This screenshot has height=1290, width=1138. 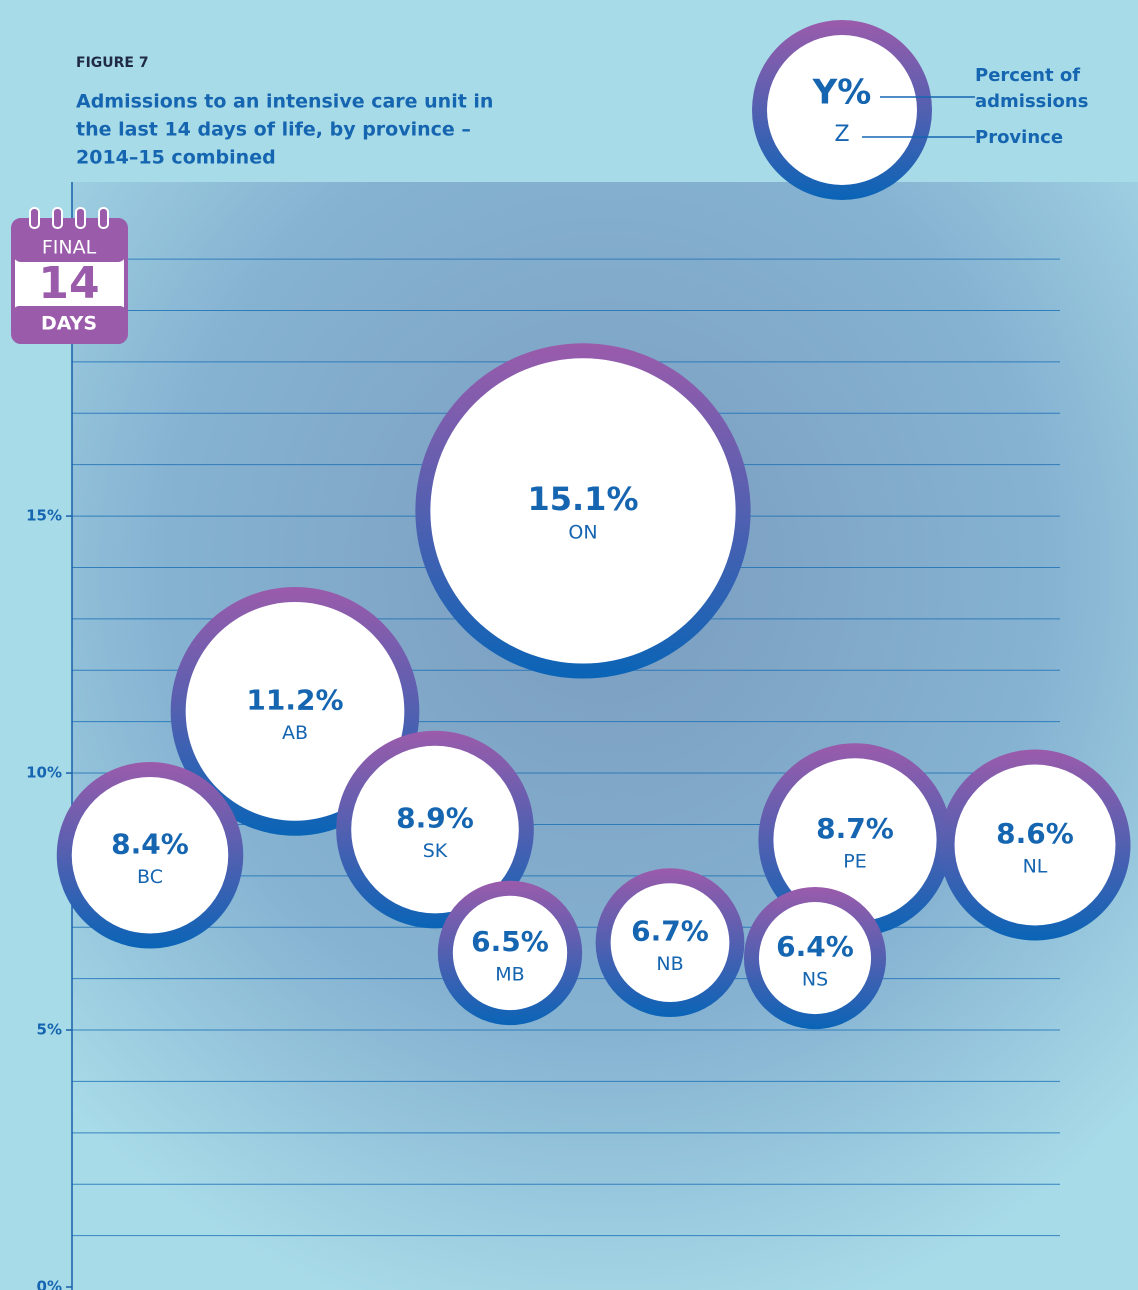 I want to click on value-label: 15.1%, so click(x=582, y=499).